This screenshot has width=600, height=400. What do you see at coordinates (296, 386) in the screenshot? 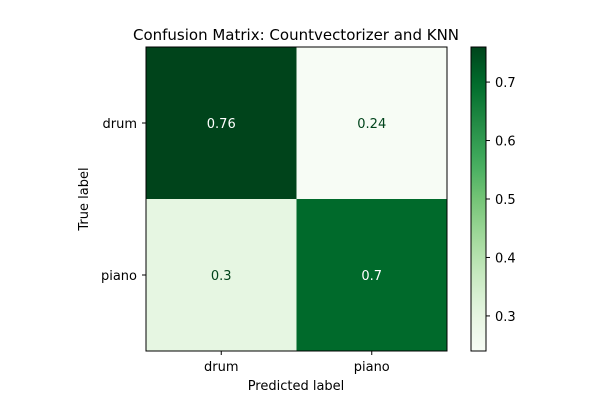
I see `x-axis-label: Predicted label` at bounding box center [296, 386].